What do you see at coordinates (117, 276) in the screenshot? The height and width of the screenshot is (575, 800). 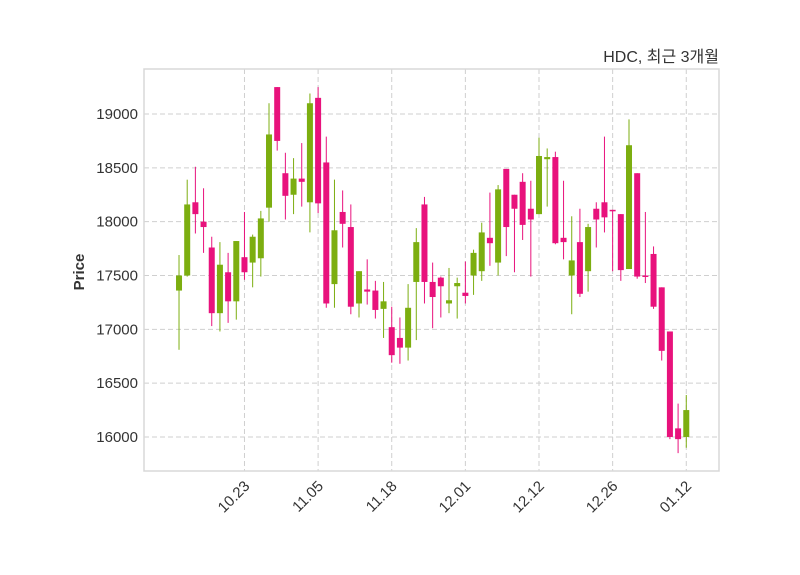 I see `y-tick-labels: 16000 16500 17000 17500 18000 18500 19000` at bounding box center [117, 276].